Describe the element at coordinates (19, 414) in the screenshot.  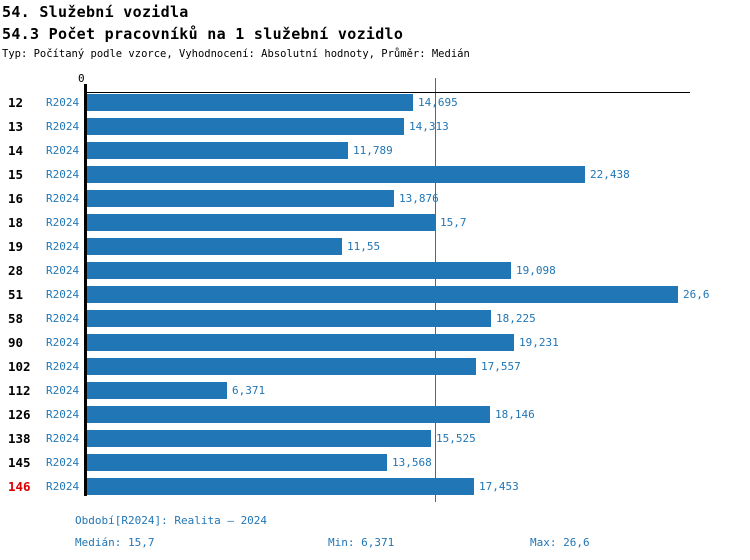
I see `row-category-label: 126` at that location.